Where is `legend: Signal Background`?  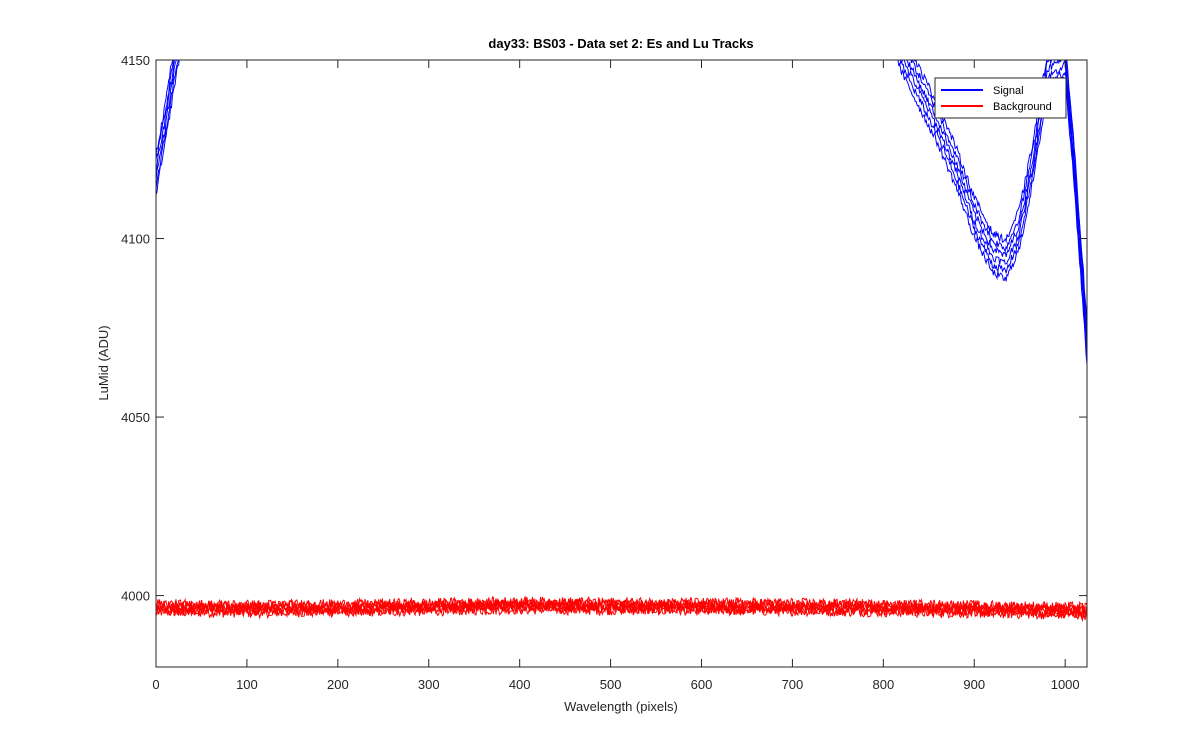
legend: Signal Background is located at coordinates (1000, 98).